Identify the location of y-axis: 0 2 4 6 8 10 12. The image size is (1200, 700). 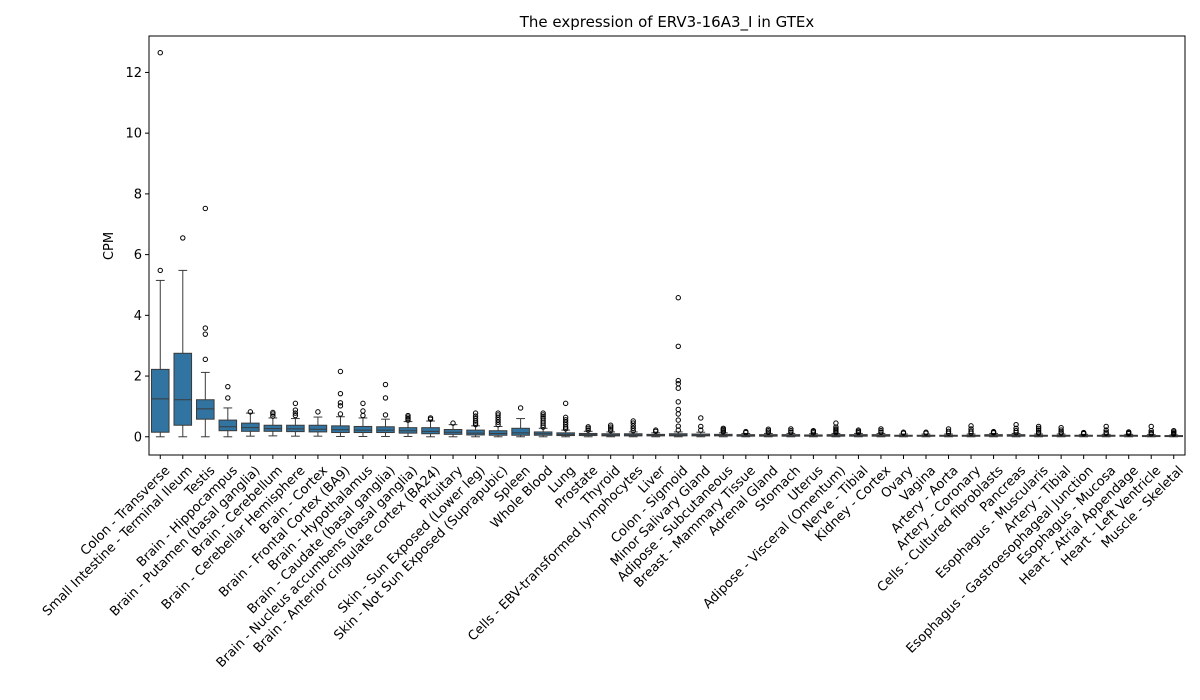
(137, 255).